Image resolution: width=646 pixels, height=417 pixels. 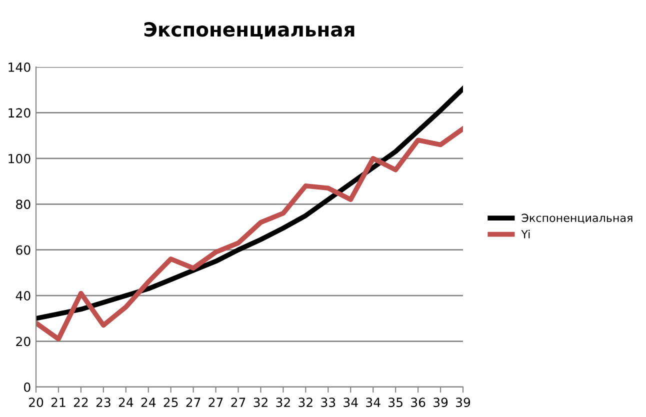 What do you see at coordinates (58, 402) in the screenshot?
I see `x-tick-label: 21` at bounding box center [58, 402].